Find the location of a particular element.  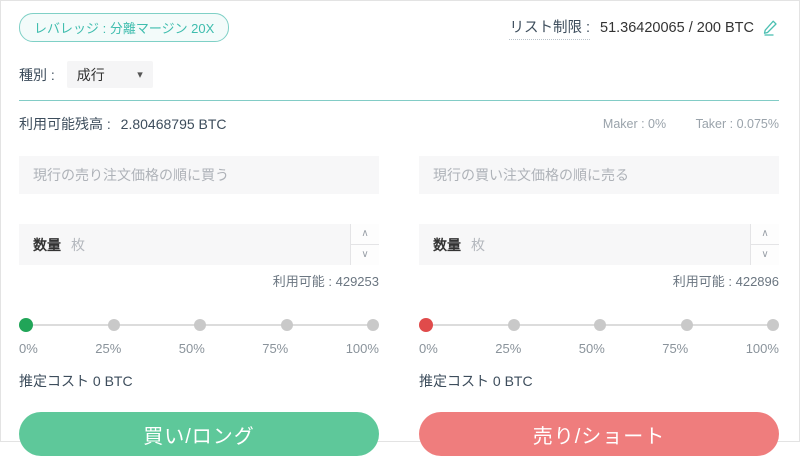

sell-estimated-cost: 推定コスト 0 BTC is located at coordinates (476, 381).